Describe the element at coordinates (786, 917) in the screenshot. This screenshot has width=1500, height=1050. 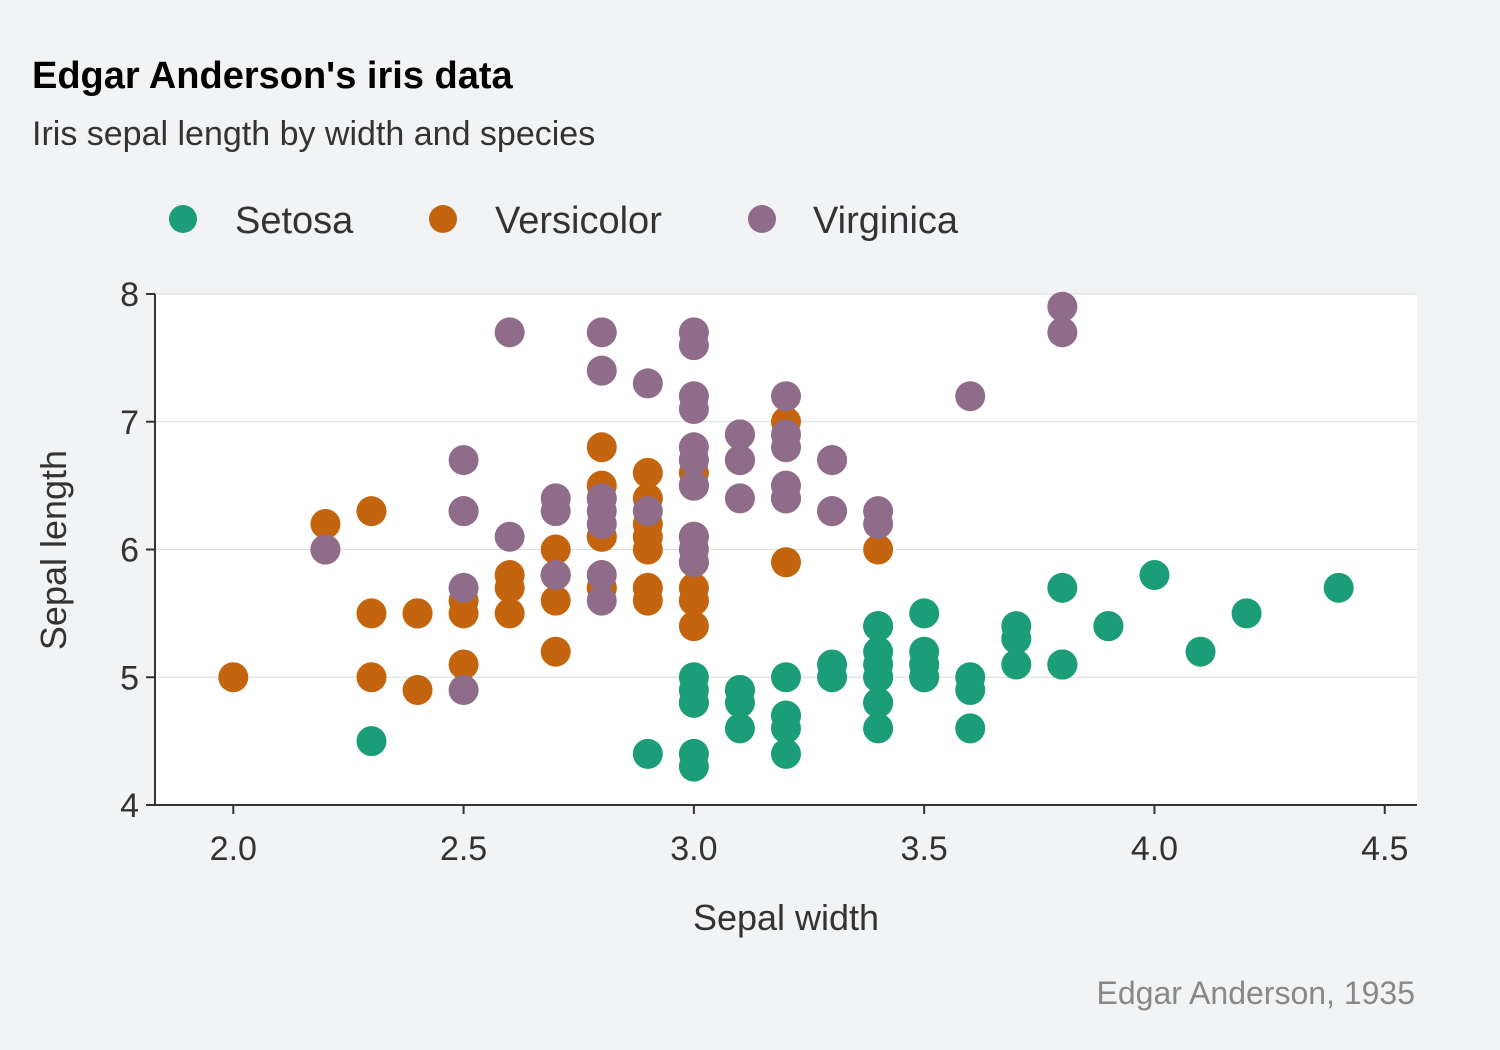
I see `x-axis-title: Sepal width` at that location.